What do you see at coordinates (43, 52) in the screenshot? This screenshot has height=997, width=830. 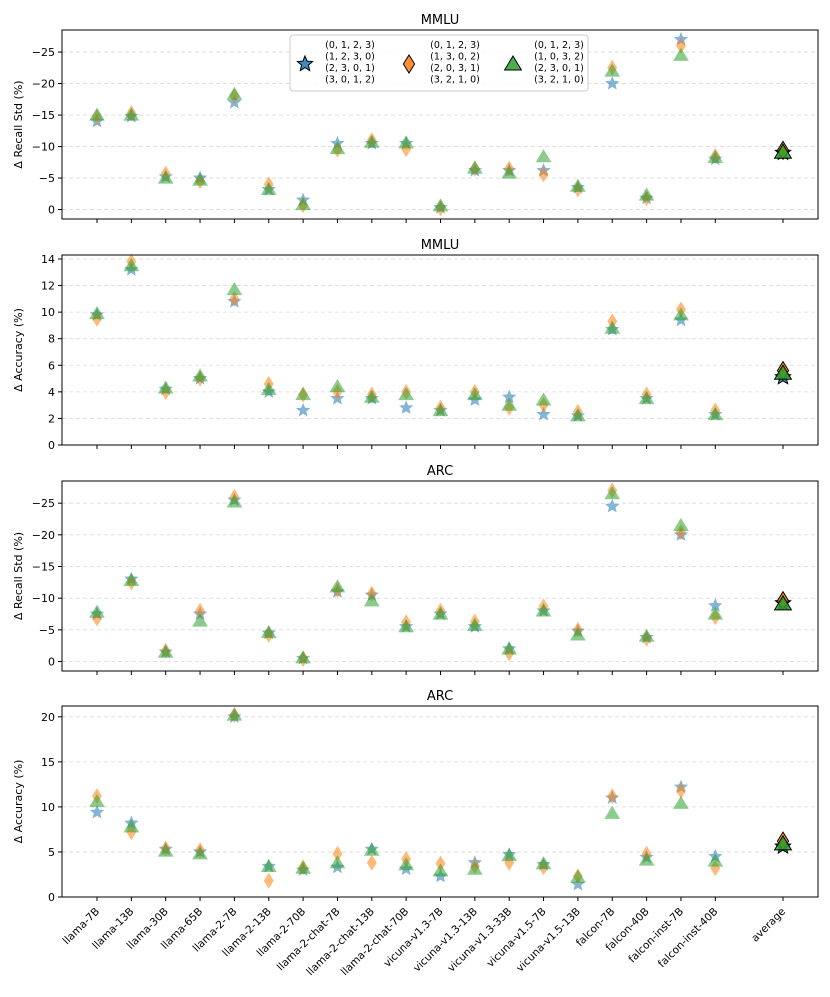 I see `y-tick-label: −25` at bounding box center [43, 52].